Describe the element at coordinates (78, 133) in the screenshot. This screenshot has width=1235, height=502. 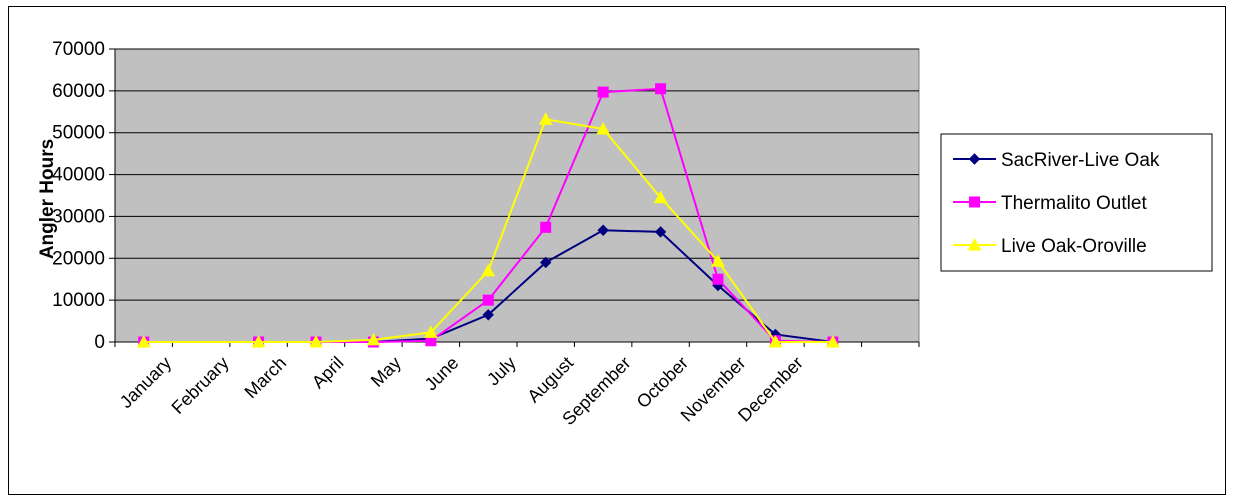
I see `y-tick-label: 50000` at that location.